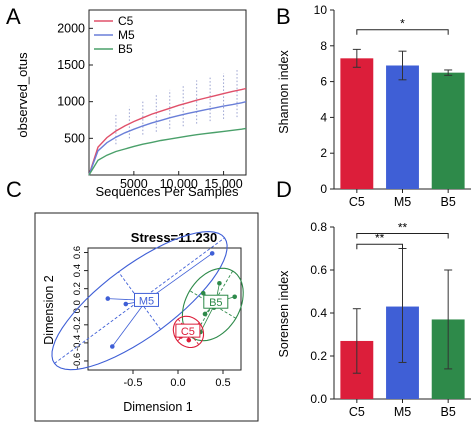  Describe the element at coordinates (179, 184) in the screenshot. I see `panel-a-xtick-label: 10,000` at that location.